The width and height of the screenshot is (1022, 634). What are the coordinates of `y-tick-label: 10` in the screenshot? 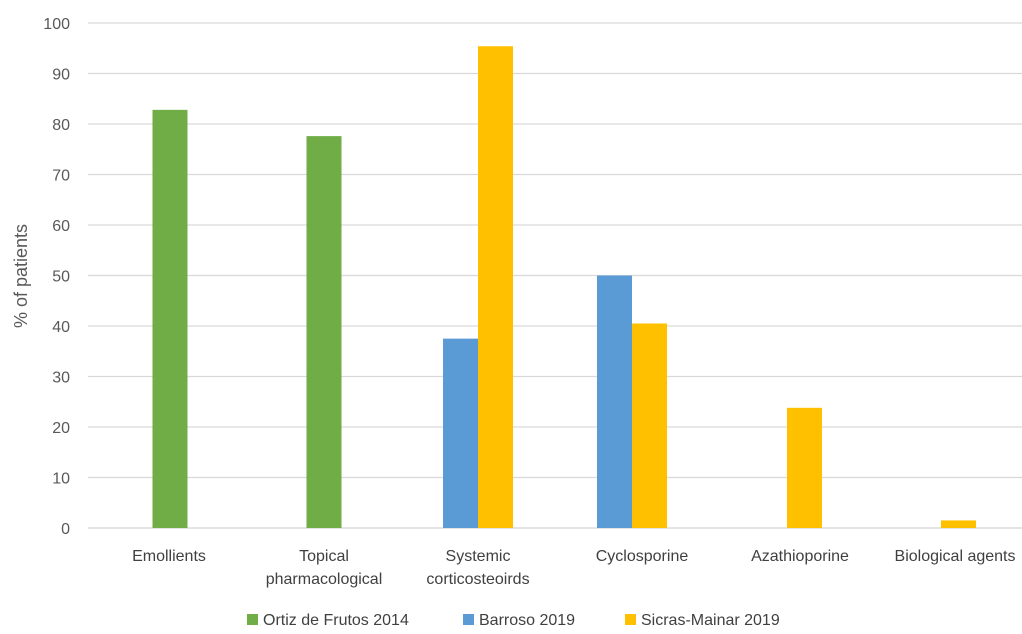 It's located at (61, 479).